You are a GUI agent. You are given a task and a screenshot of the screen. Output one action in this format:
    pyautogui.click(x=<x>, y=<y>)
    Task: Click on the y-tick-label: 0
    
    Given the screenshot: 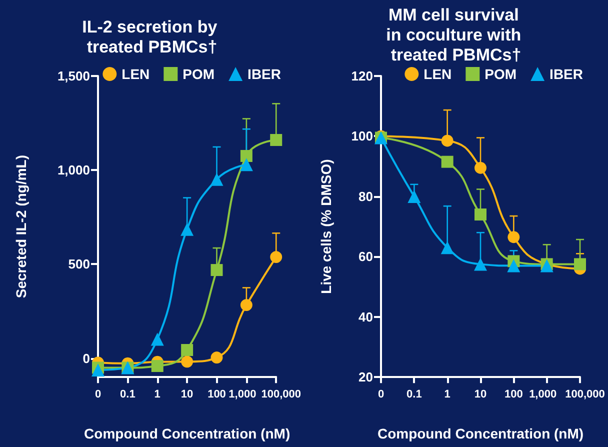 What is the action you would take?
    pyautogui.click(x=86, y=358)
    